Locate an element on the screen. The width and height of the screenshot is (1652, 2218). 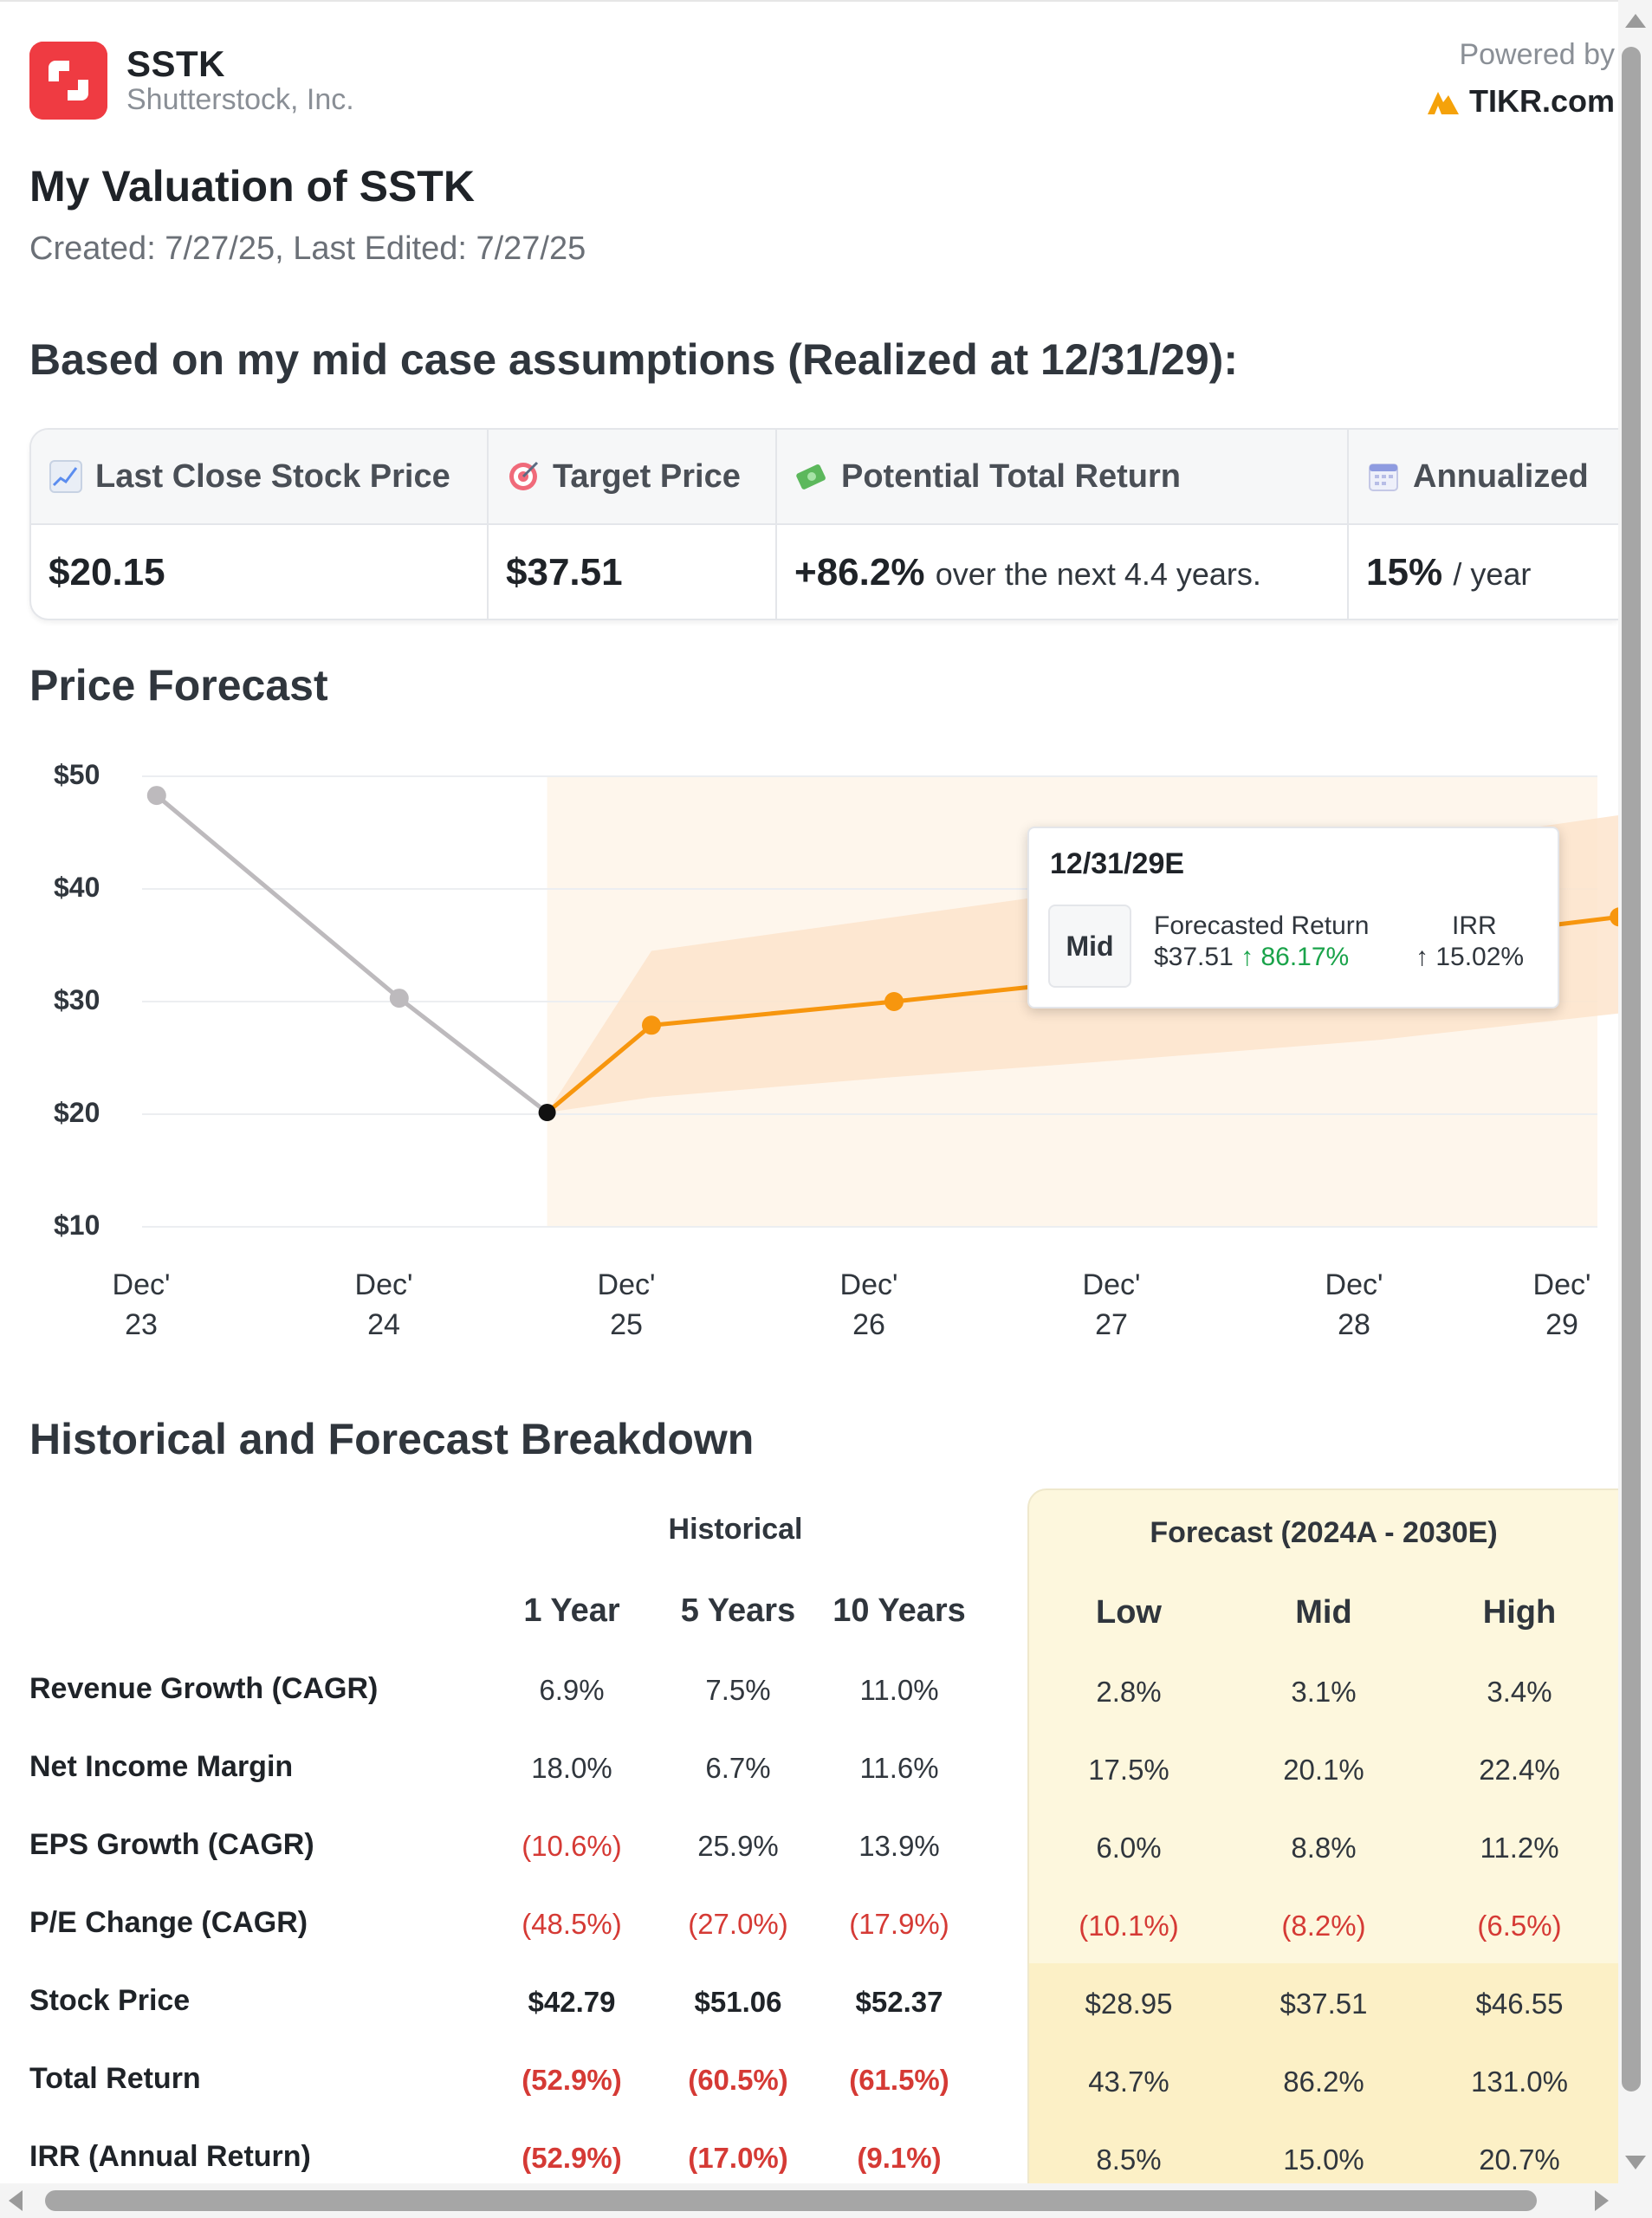
total-return-value: +86.2% is located at coordinates (859, 572).